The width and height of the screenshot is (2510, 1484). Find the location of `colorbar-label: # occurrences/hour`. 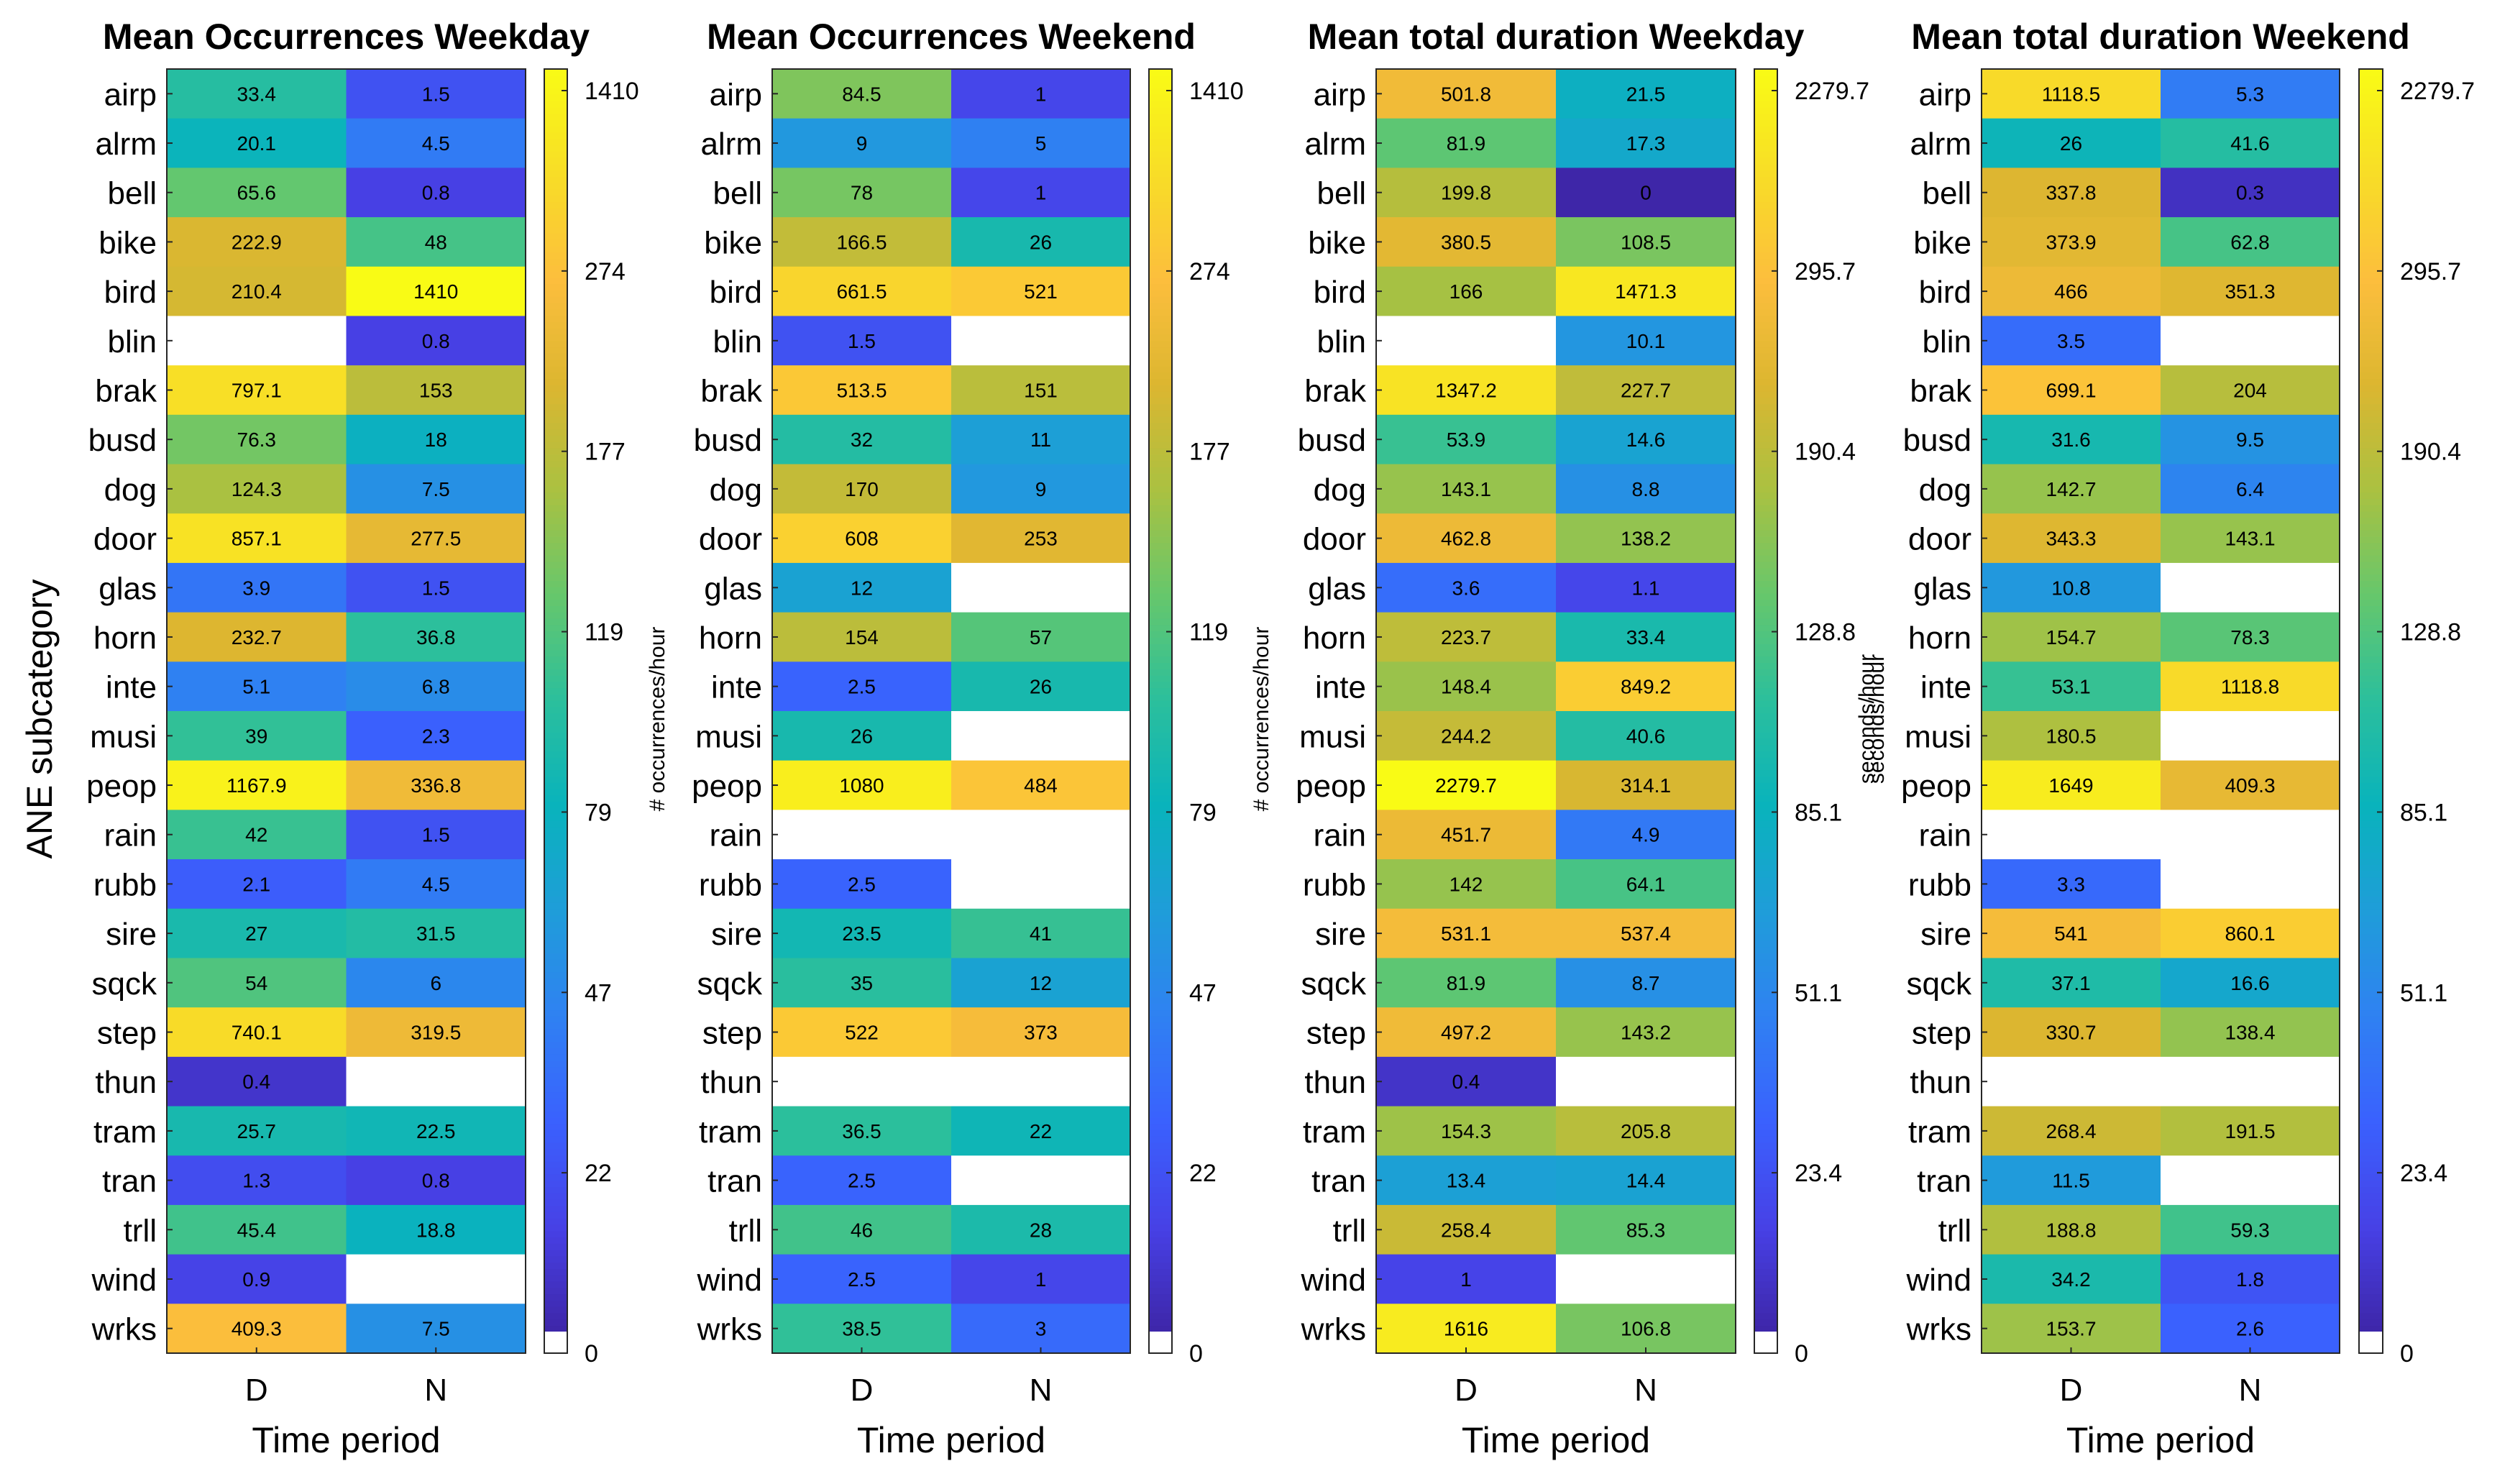

colorbar-label: # occurrences/hour is located at coordinates (1261, 719).